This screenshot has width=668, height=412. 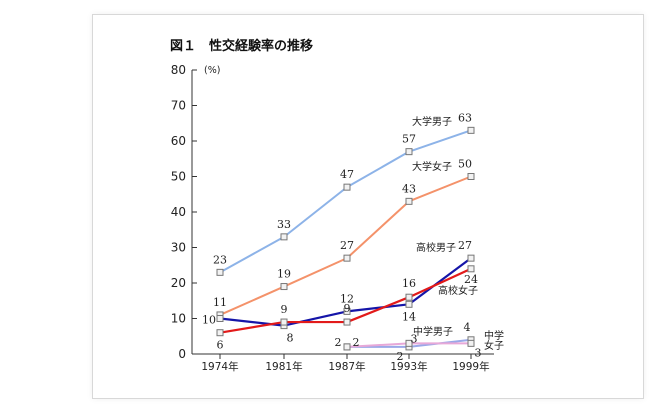 I want to click on data-value-label: 19, so click(x=284, y=274).